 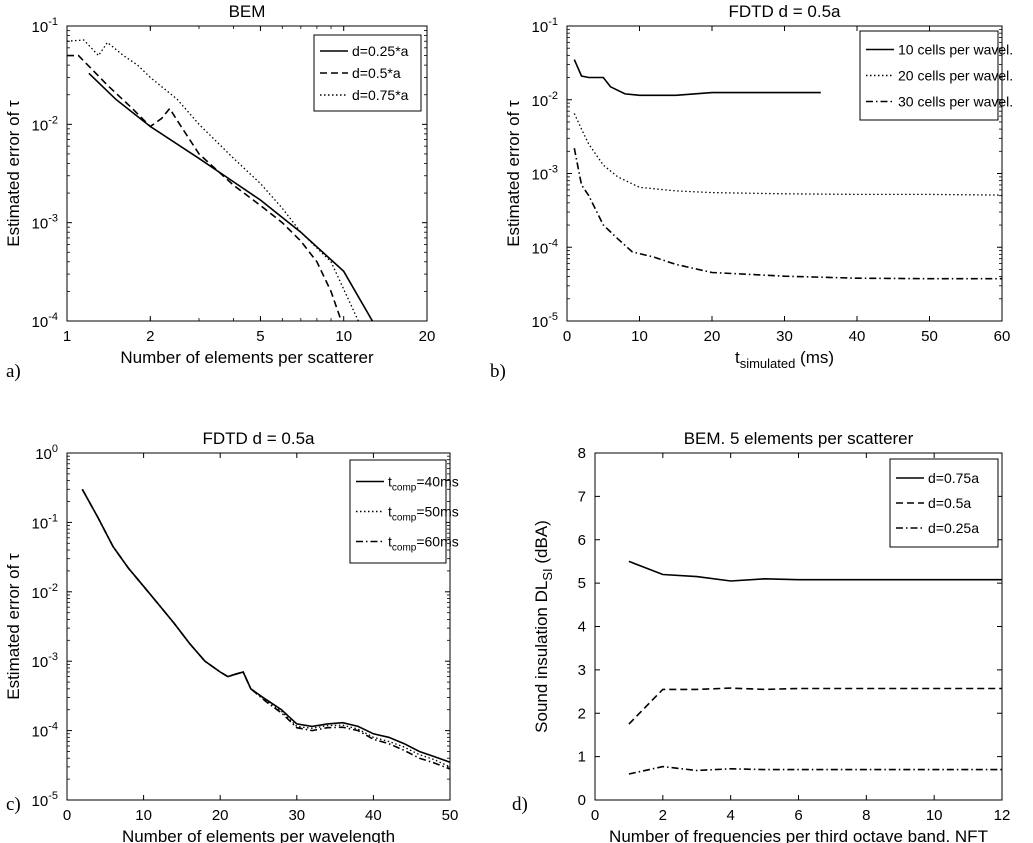 I want to click on y-tick-exponent: -2, so click(x=553, y=96).